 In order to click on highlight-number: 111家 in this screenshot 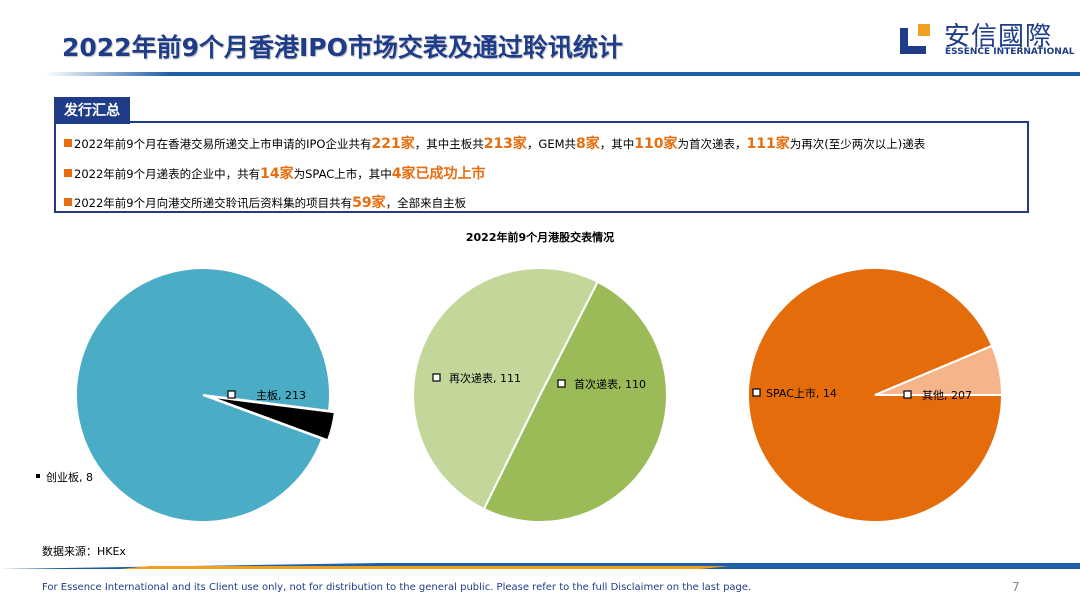, I will do `click(768, 144)`.